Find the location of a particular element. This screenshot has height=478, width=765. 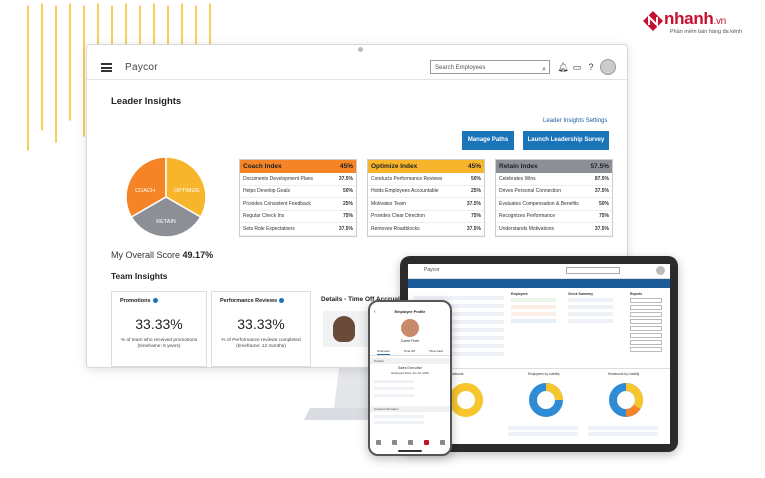

table-row: Provides Clear Direction 75% is located at coordinates (426, 217).